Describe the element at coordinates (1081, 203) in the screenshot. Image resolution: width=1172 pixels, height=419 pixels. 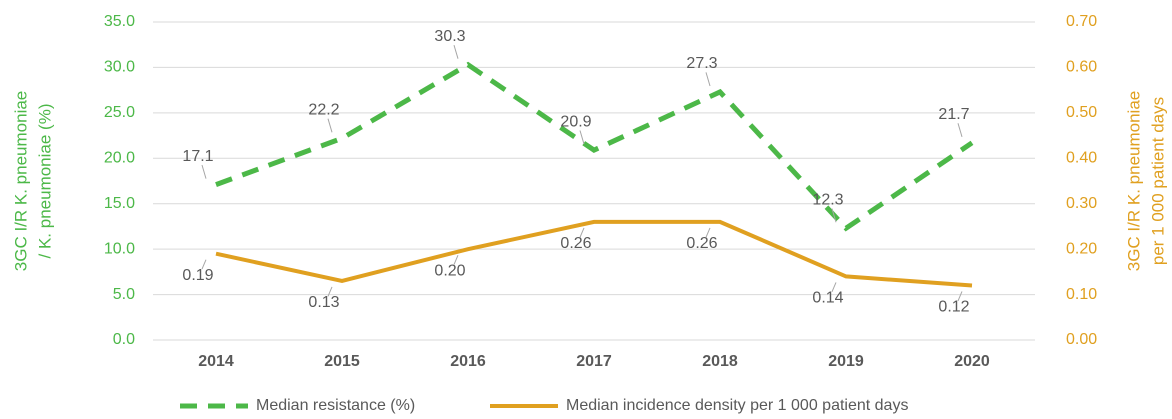
I see `y2-tick-label: 0.30` at that location.